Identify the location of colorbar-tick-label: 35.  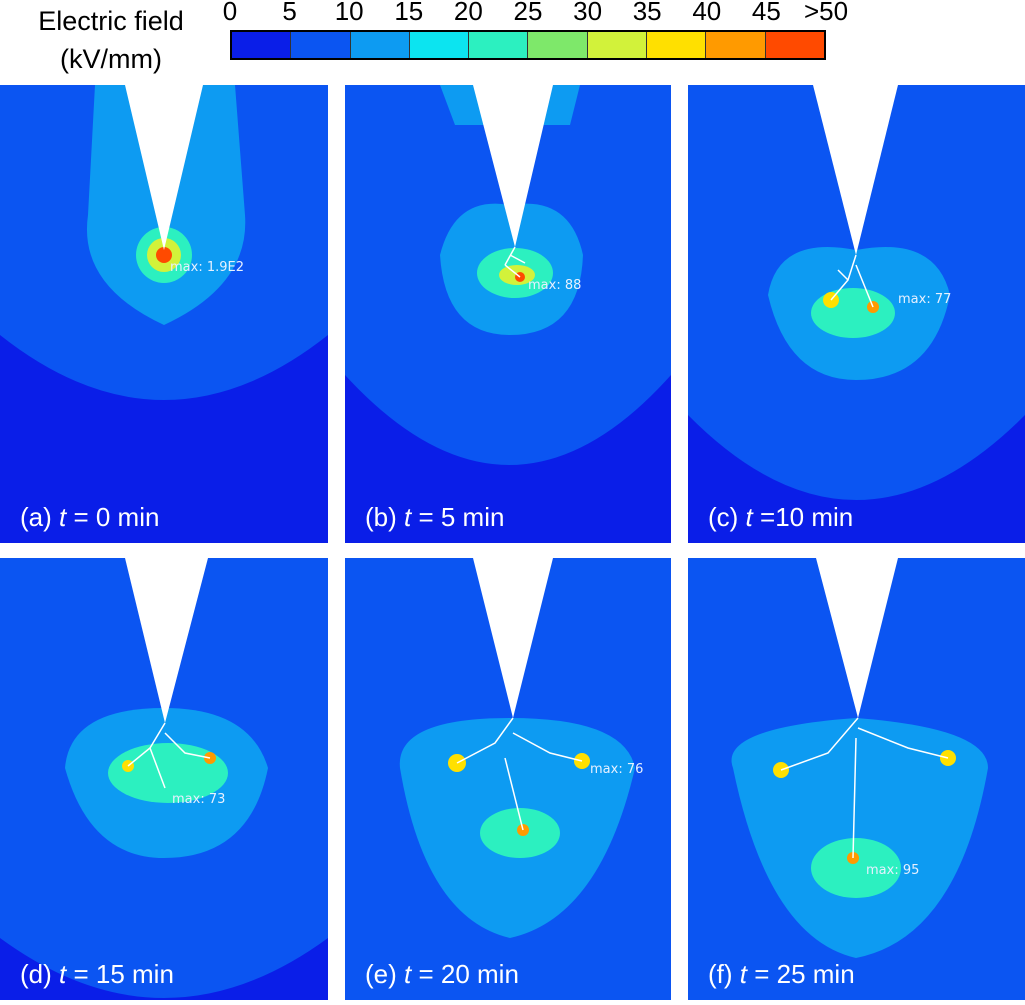
(647, 13).